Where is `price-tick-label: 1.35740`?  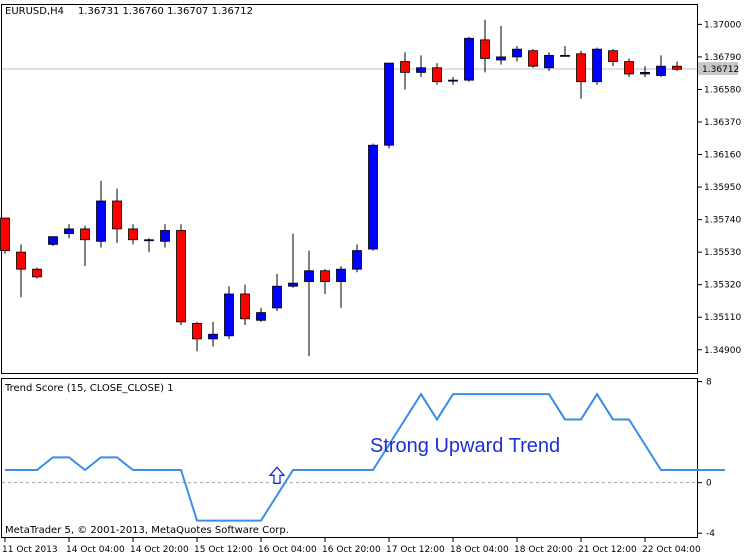
price-tick-label: 1.35740 is located at coordinates (722, 221).